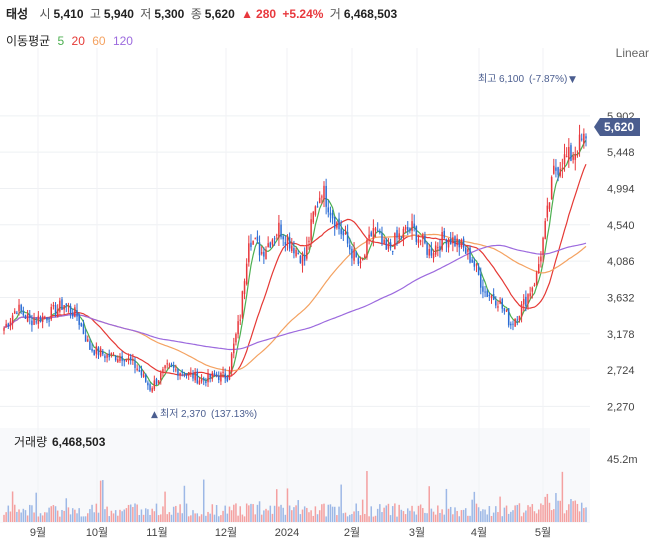 Image resolution: width=653 pixels, height=551 pixels. Describe the element at coordinates (61, 41) in the screenshot. I see `ma-5-label: 5` at that location.